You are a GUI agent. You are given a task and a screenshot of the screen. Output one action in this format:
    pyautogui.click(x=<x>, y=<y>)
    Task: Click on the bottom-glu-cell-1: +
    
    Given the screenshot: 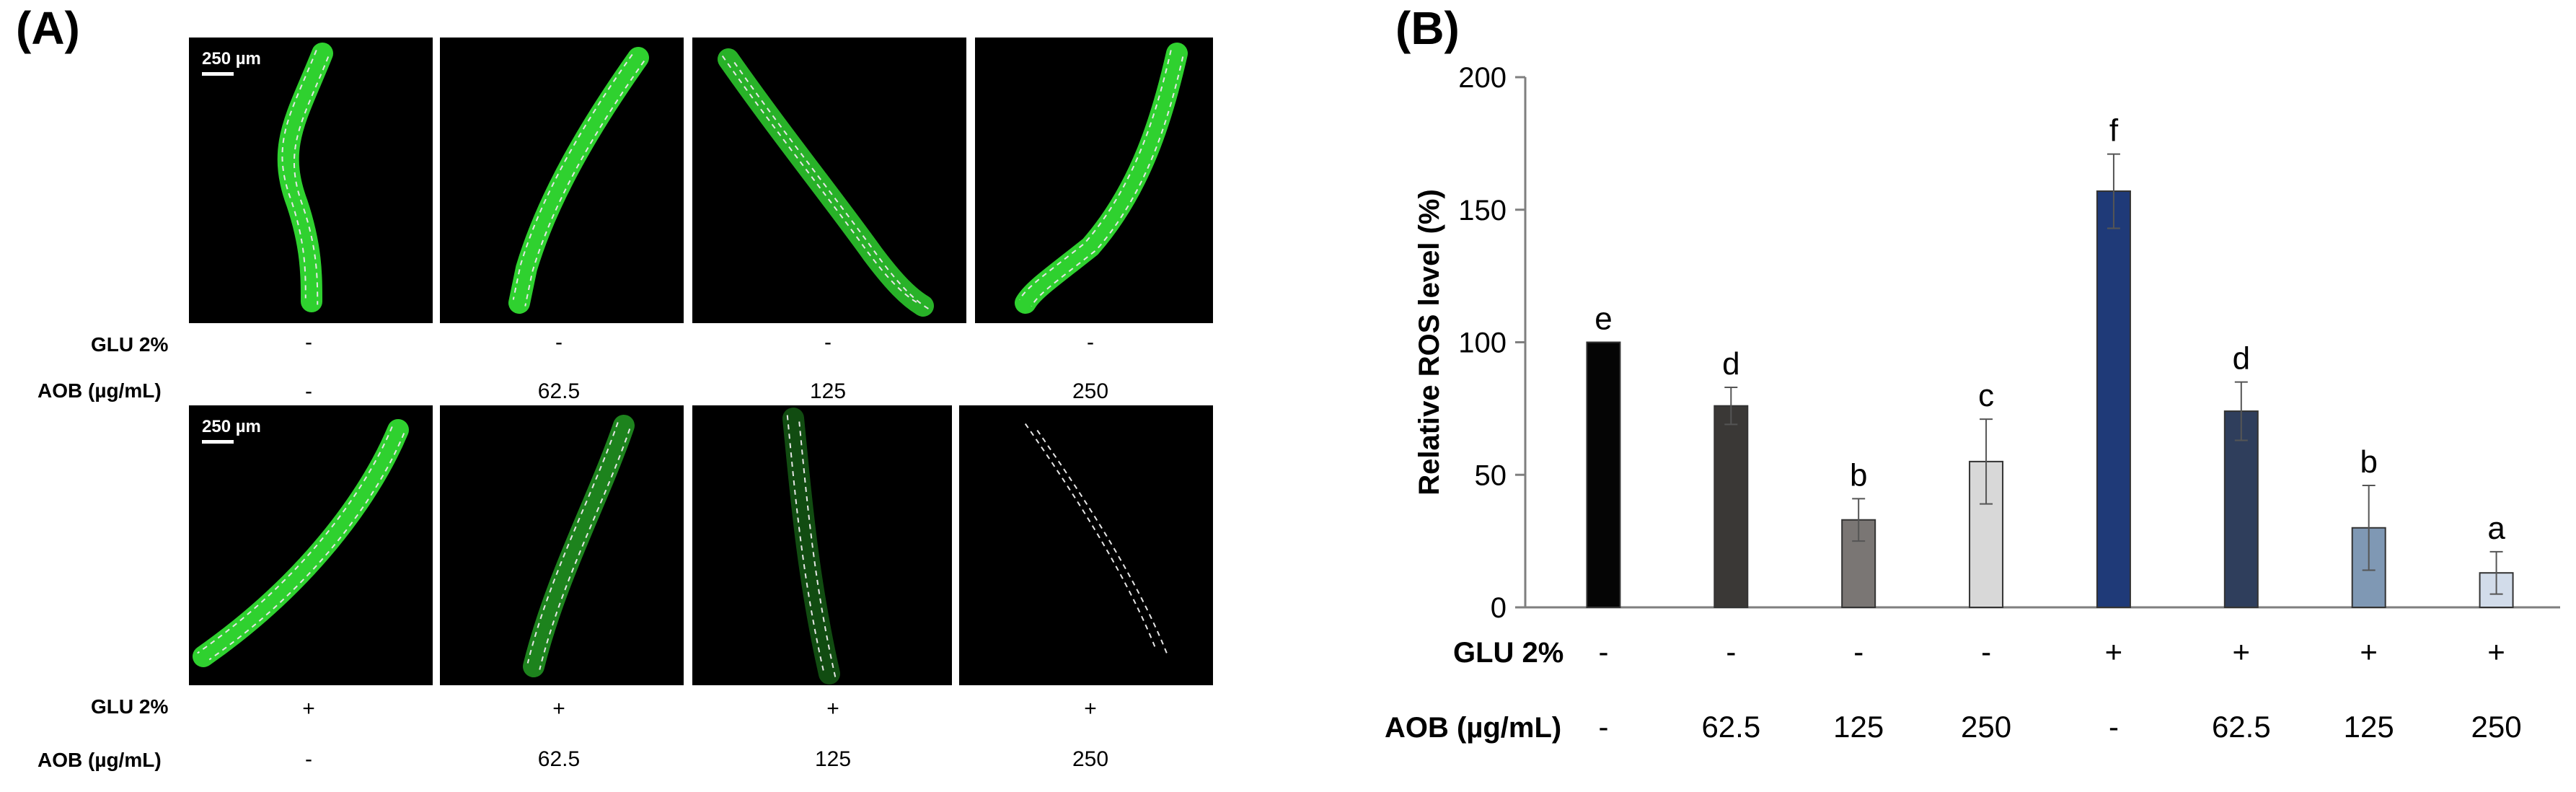 What is the action you would take?
    pyautogui.click(x=308, y=709)
    